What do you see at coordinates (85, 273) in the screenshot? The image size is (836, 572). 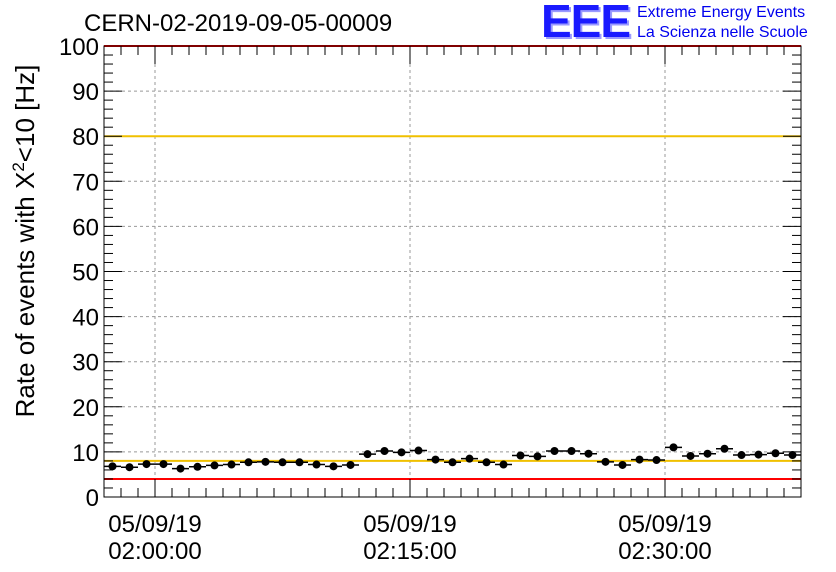 I see `y-tick-label: 50` at bounding box center [85, 273].